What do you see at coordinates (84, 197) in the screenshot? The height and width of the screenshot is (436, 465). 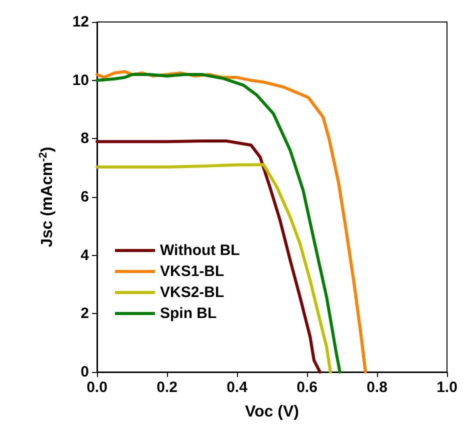 I see `y-tick-label: 6` at bounding box center [84, 197].